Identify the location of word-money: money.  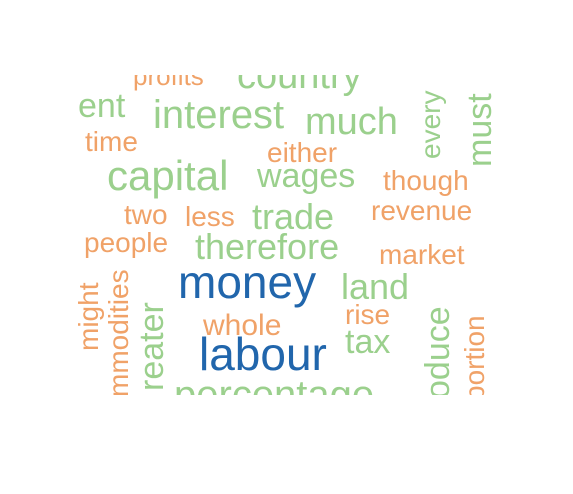
(247, 282).